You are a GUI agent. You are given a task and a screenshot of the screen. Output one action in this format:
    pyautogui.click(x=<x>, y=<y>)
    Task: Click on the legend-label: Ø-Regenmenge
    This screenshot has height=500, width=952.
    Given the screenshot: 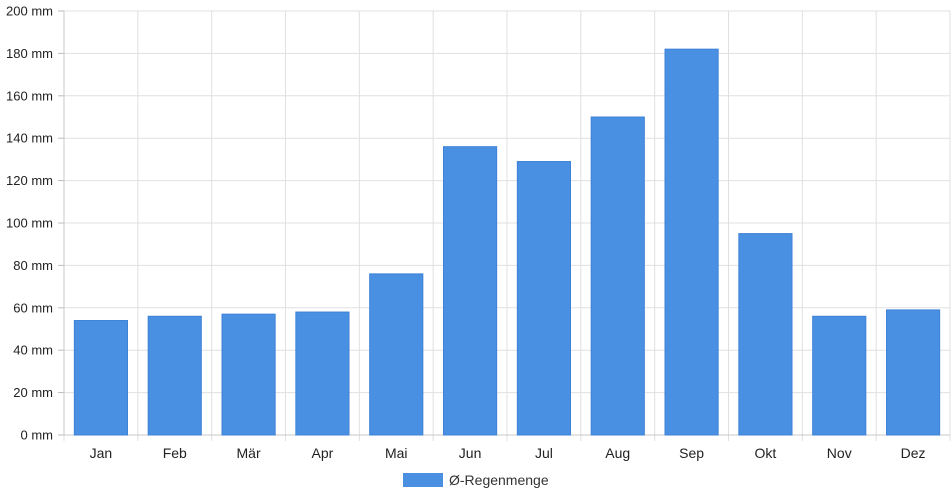 What is the action you would take?
    pyautogui.click(x=499, y=480)
    